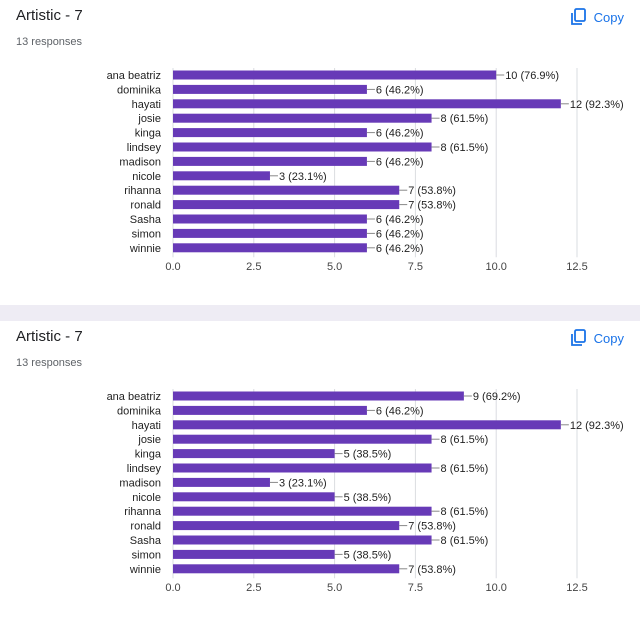 This screenshot has height=626, width=640. I want to click on category-label: lindsey, so click(144, 469).